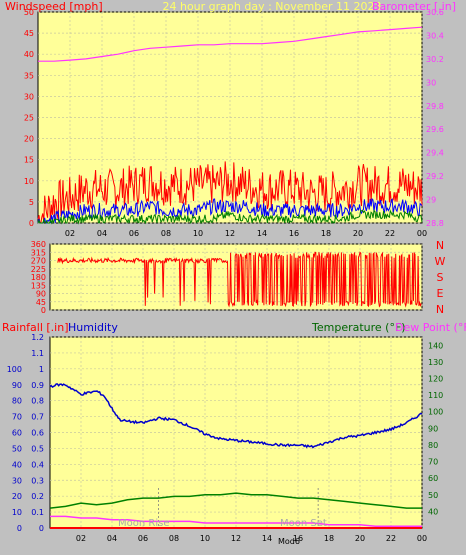 The image size is (466, 555). Describe the element at coordinates (29, 33) in the screenshot. I see `windspeed-tick-label: 45` at that location.